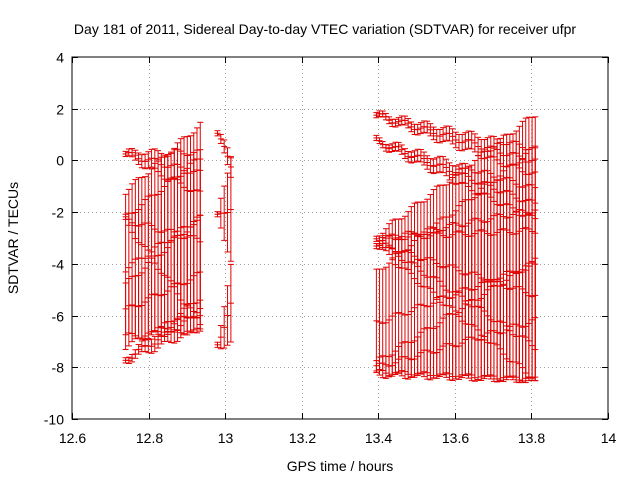 Image resolution: width=640 pixels, height=480 pixels. What do you see at coordinates (60, 58) in the screenshot?
I see `y-tick-label: 4` at bounding box center [60, 58].